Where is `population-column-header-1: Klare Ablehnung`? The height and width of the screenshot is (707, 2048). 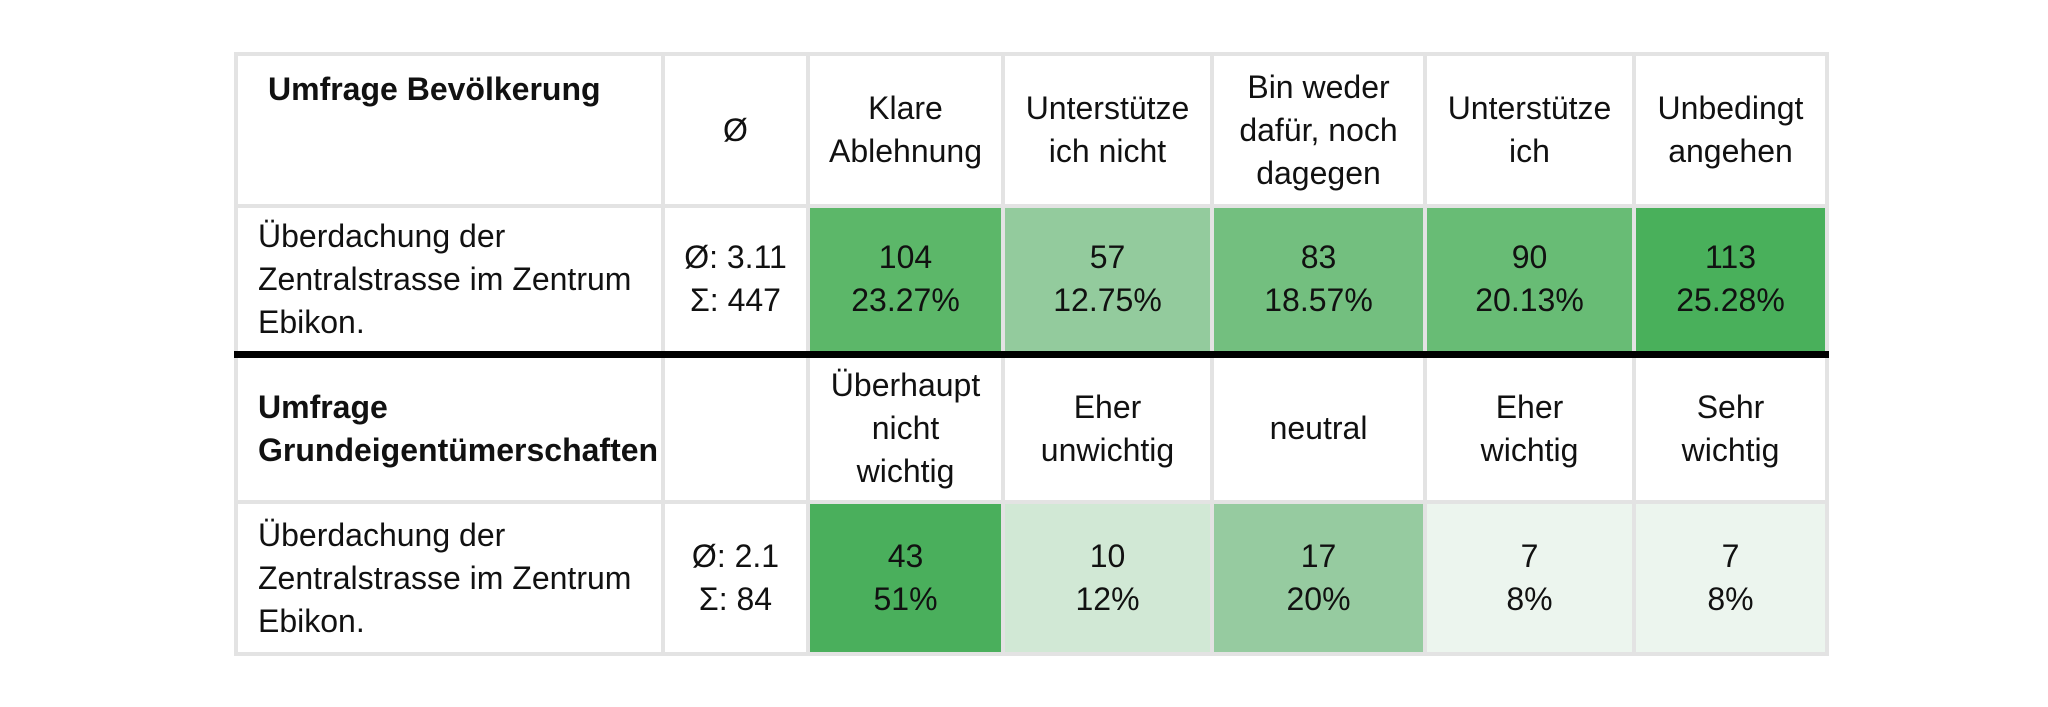
population-column-header-1: Klare Ablehnung is located at coordinates (905, 130).